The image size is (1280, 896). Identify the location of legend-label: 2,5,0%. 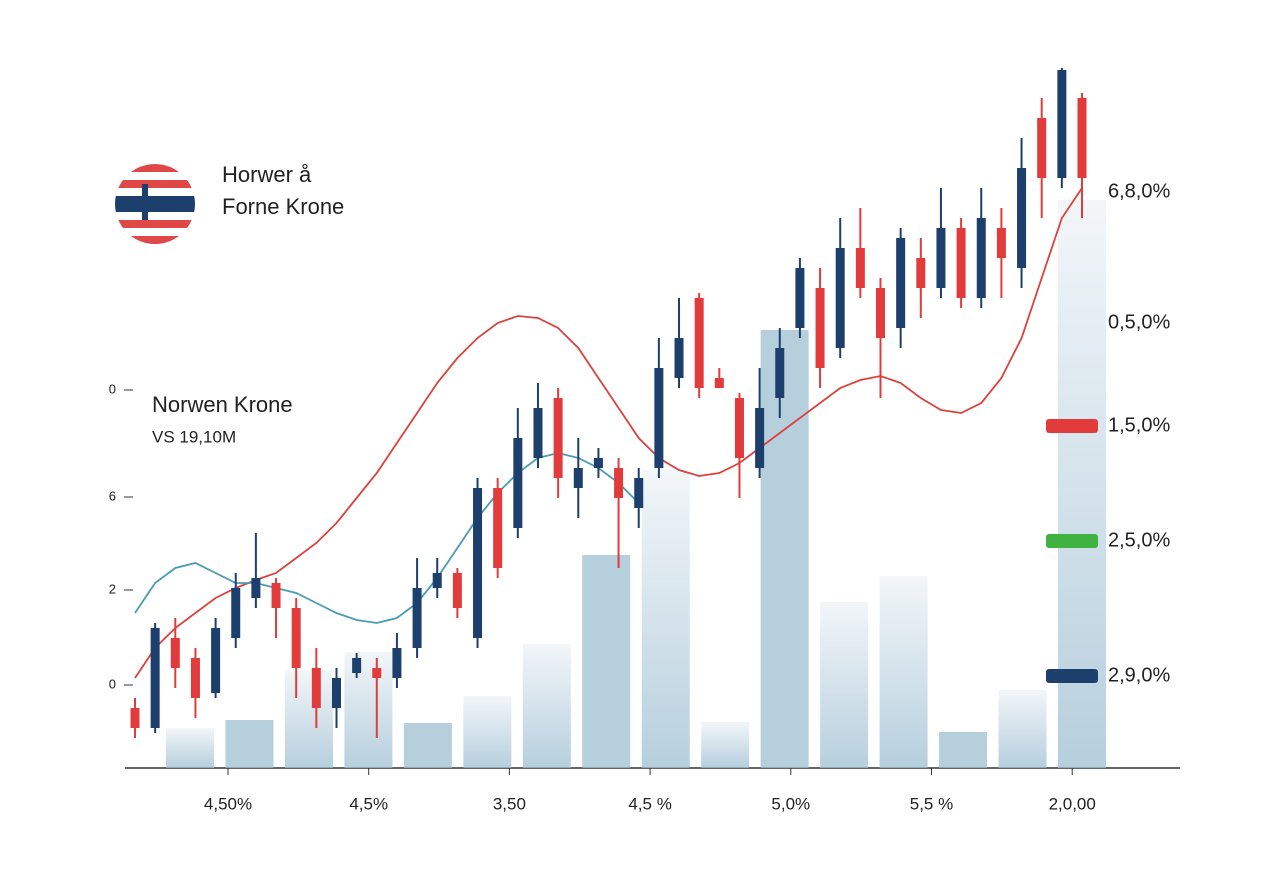
(1139, 540).